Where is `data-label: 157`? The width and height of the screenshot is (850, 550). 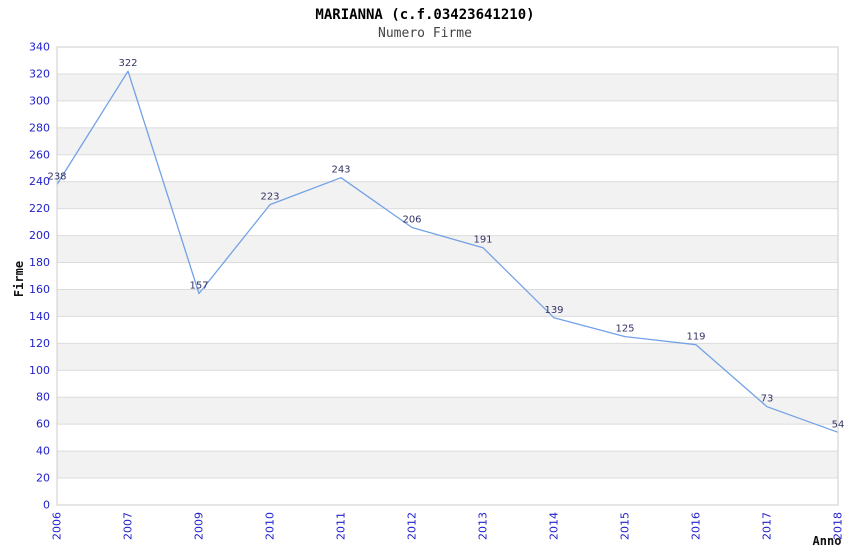
data-label: 157 is located at coordinates (198, 286).